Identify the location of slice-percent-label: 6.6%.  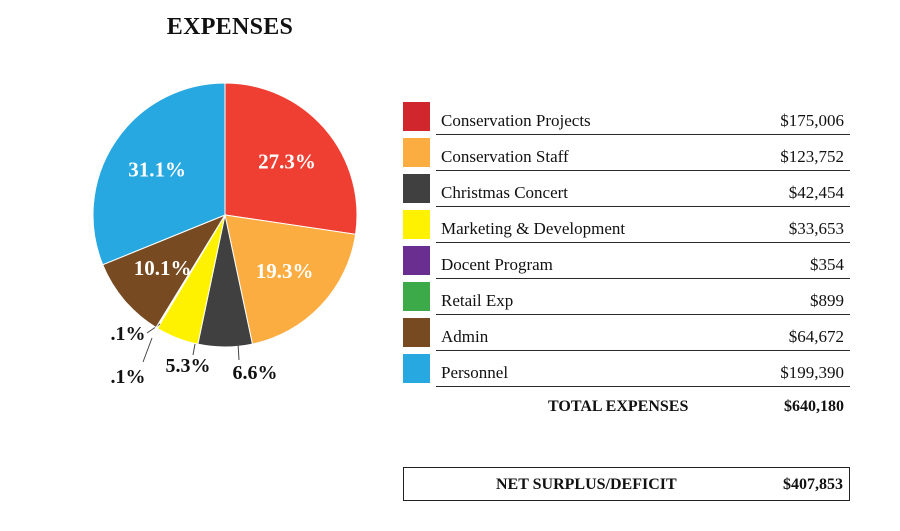
(255, 373).